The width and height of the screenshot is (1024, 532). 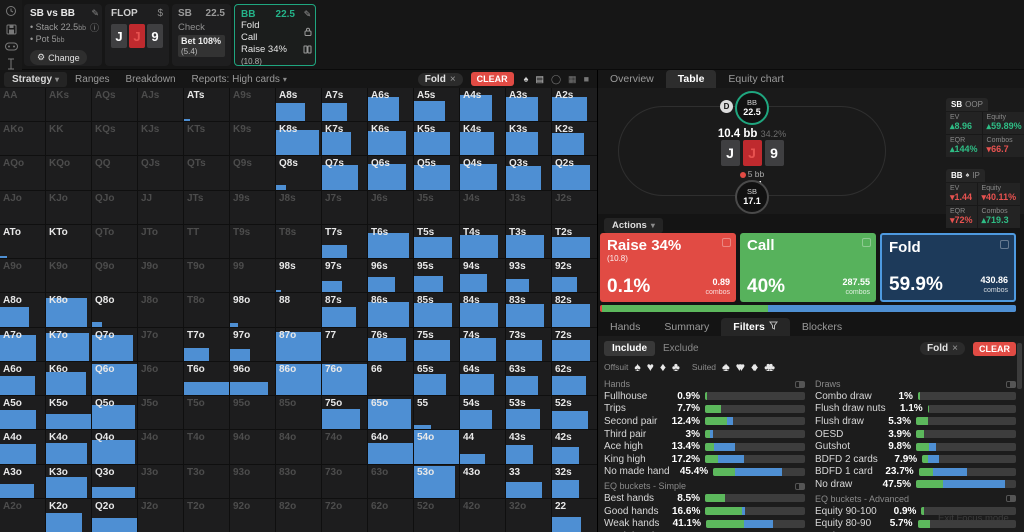 I want to click on matrix-cell-99: 99, so click(x=252, y=276).